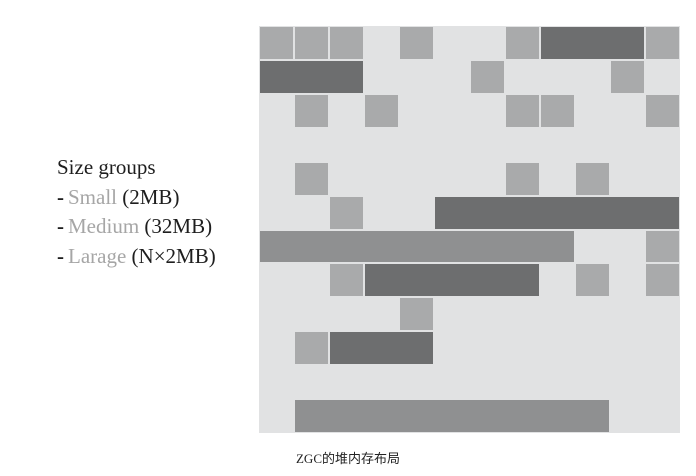  What do you see at coordinates (93, 196) in the screenshot?
I see `legend-small-label: Small` at bounding box center [93, 196].